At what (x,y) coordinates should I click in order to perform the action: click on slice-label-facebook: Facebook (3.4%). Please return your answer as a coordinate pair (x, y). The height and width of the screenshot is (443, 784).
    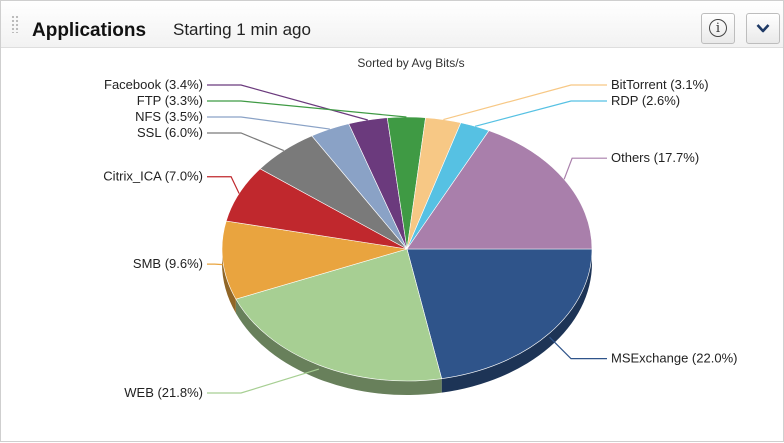
    Looking at the image, I should click on (153, 84).